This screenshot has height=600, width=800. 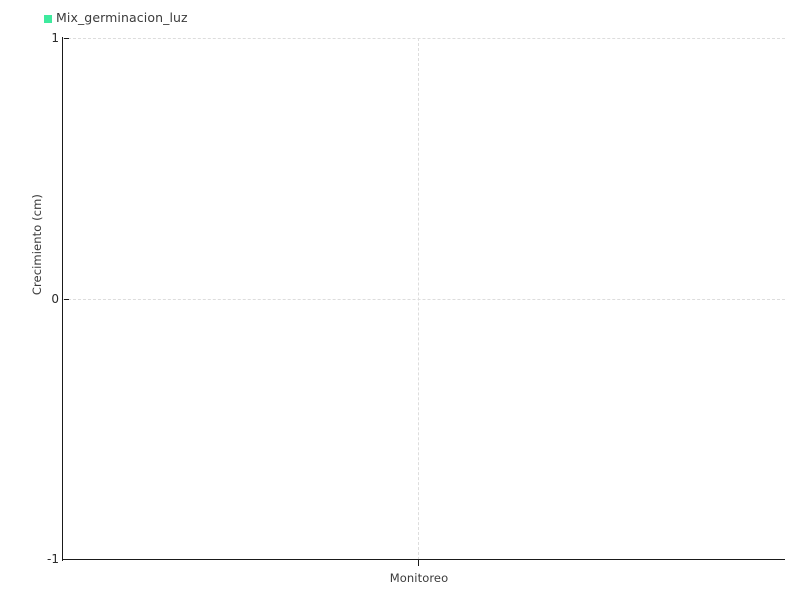 I want to click on y-axis-spine, so click(x=62, y=299).